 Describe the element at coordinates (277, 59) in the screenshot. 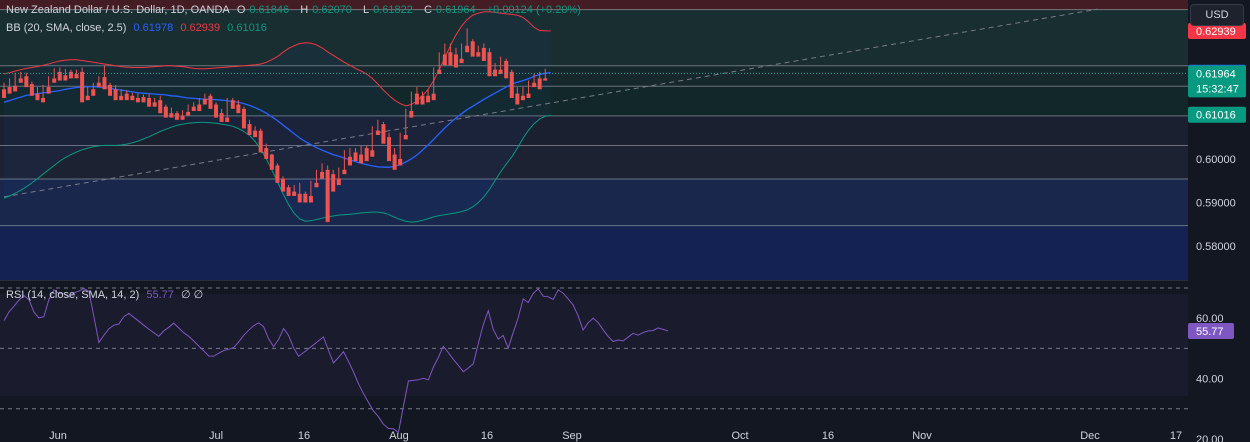

I see `bb-upper-line` at that location.